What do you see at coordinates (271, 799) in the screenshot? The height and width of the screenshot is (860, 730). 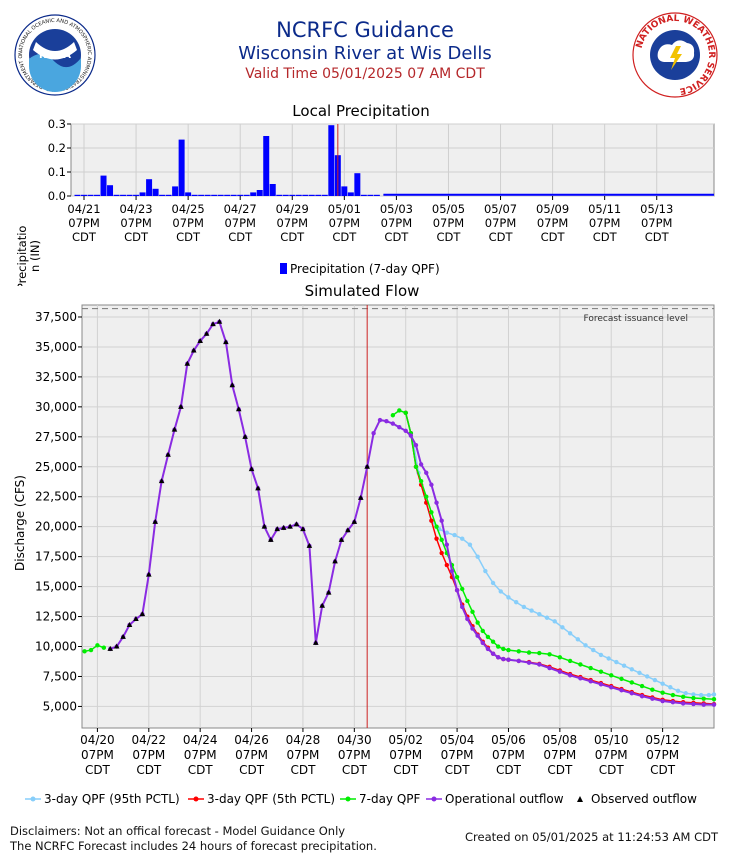 I see `svg-text: 3-day QPF (5th PCTL)` at bounding box center [271, 799].